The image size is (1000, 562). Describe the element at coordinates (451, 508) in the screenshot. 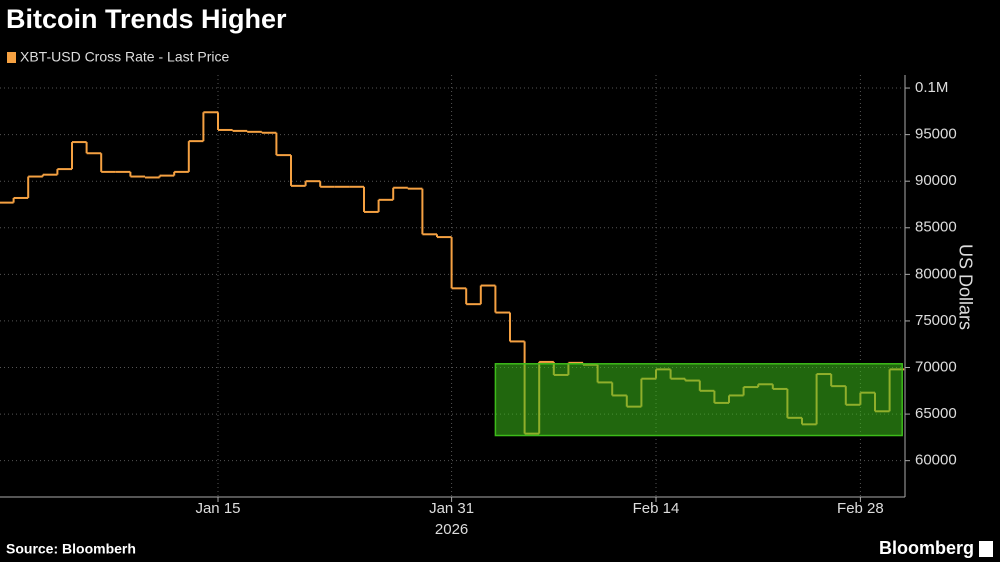

I see `x-tick-label: Jan 31` at that location.